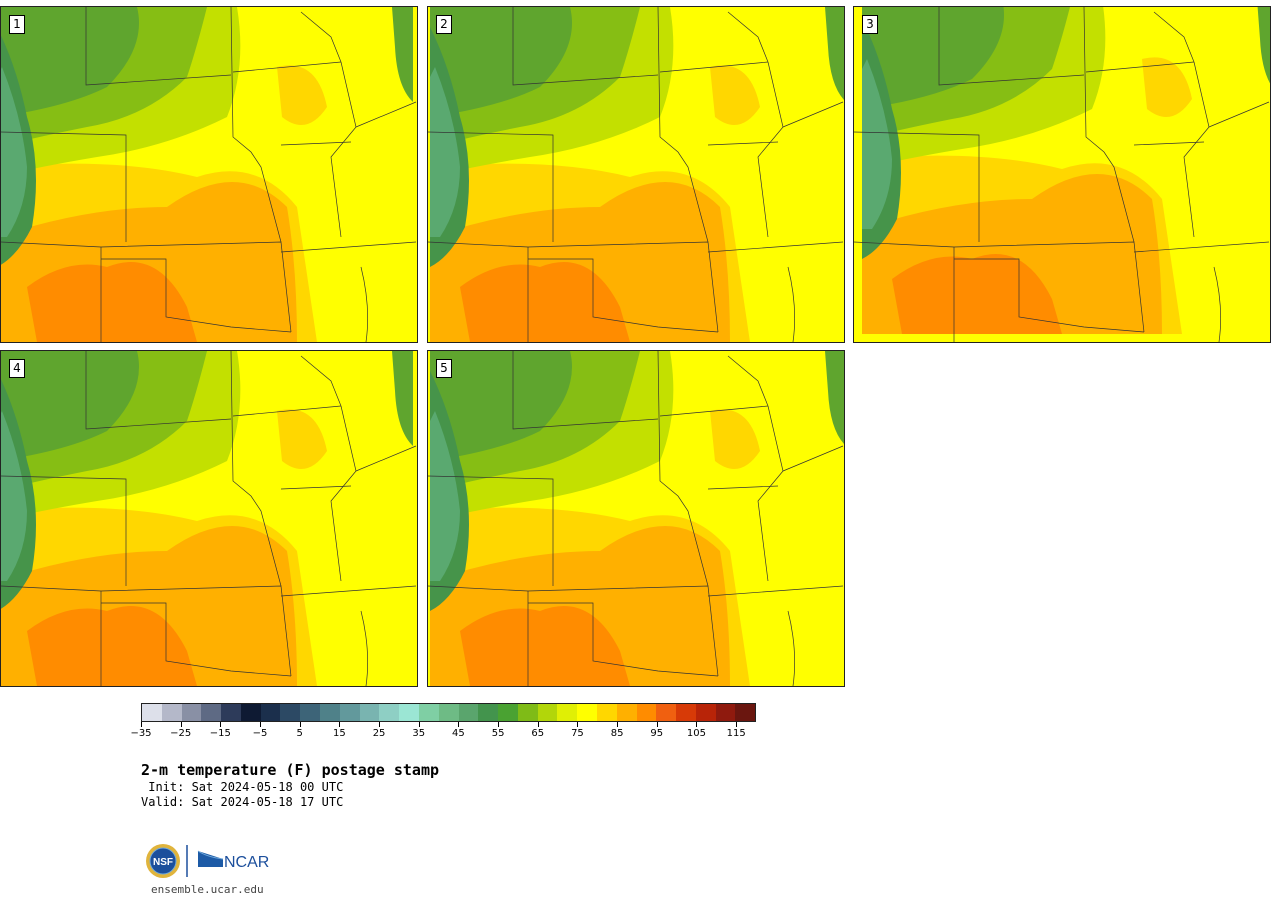  Describe the element at coordinates (17, 24) in the screenshot. I see `member-number-label: 1` at that location.